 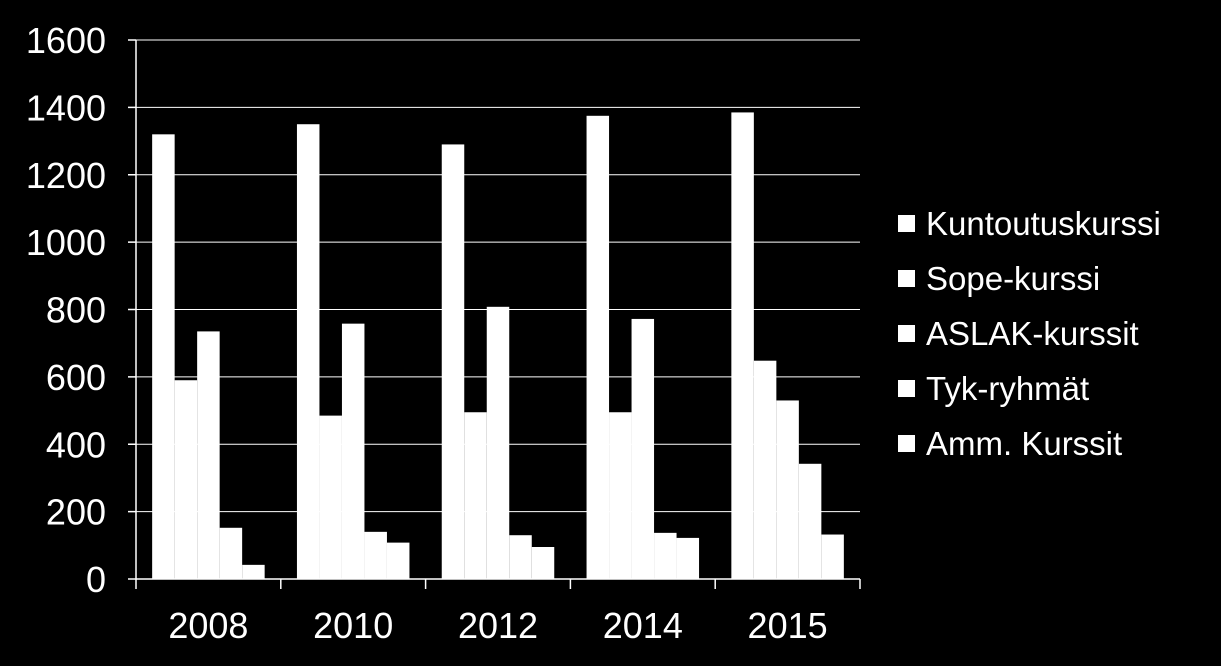 I want to click on bar-sope-kurssi-2012, so click(x=475, y=495).